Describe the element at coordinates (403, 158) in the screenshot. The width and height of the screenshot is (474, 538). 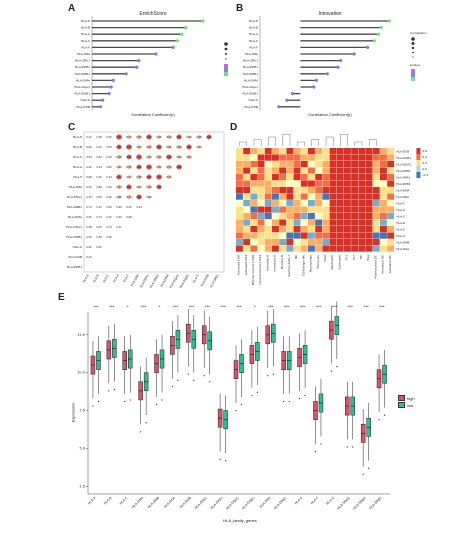
I see `row-label: HLA-DQB1` at that location.